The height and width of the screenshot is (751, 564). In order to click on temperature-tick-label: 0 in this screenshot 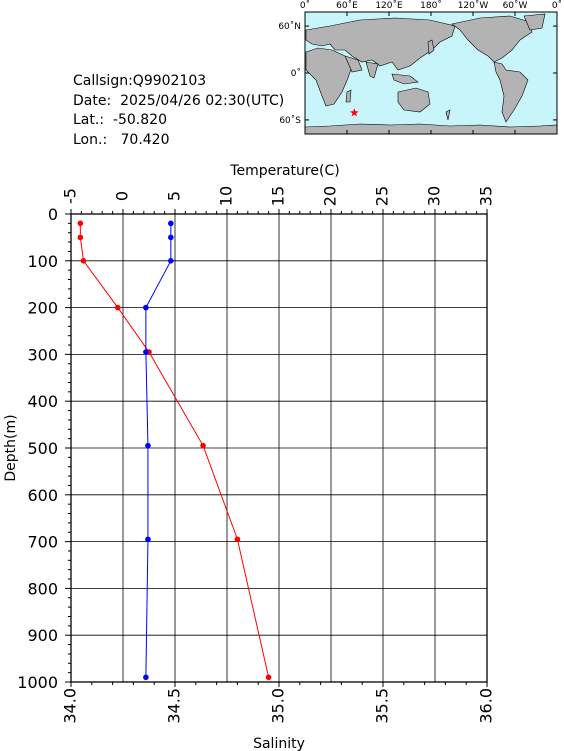, I will do `click(122, 196)`.